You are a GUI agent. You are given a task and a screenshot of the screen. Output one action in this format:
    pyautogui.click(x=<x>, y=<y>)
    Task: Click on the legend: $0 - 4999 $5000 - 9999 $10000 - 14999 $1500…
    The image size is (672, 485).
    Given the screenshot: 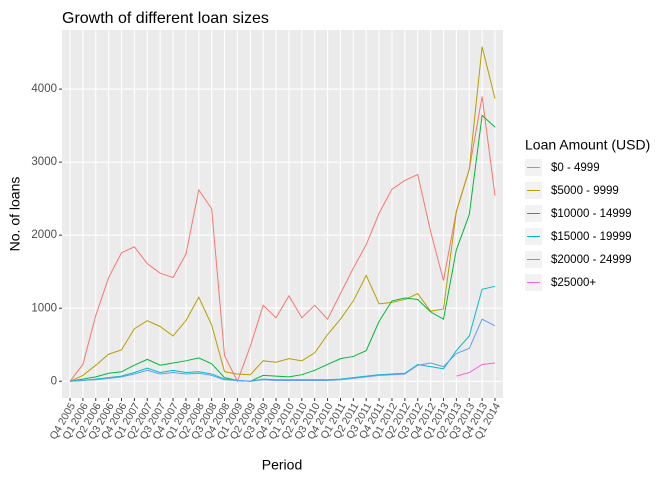 What is the action you would take?
    pyautogui.click(x=578, y=225)
    